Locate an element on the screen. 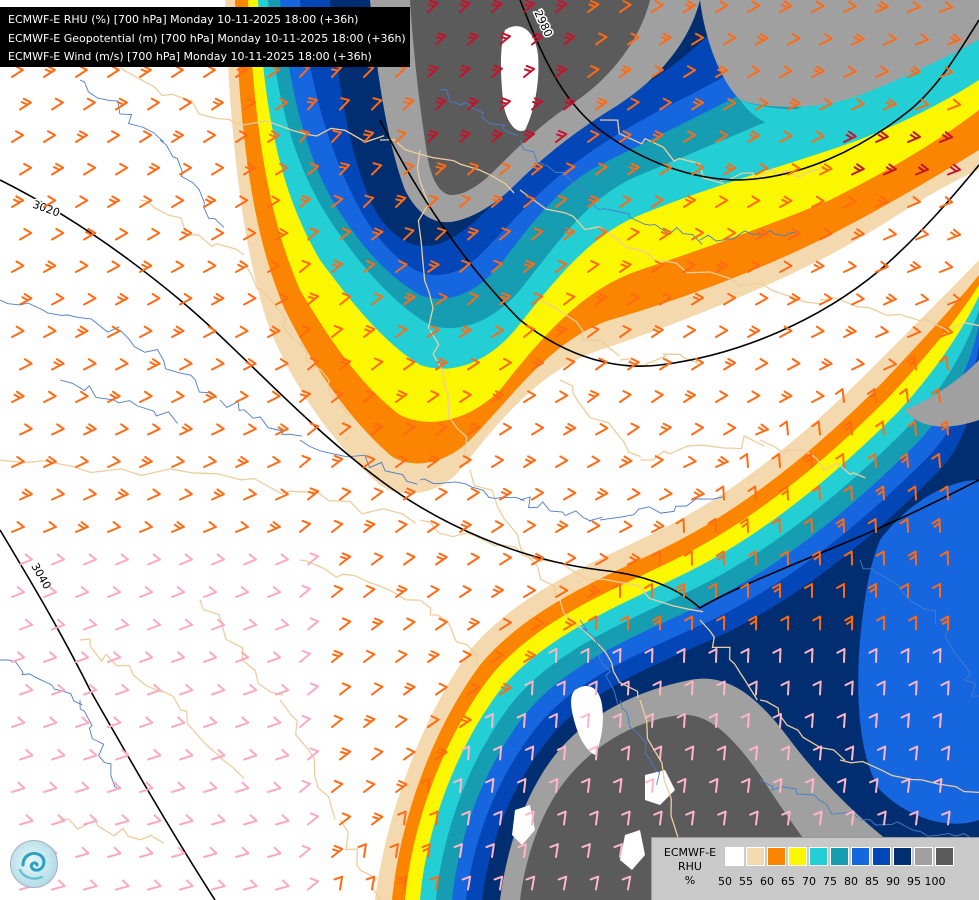  legend-tick-label: 60 is located at coordinates (767, 881).